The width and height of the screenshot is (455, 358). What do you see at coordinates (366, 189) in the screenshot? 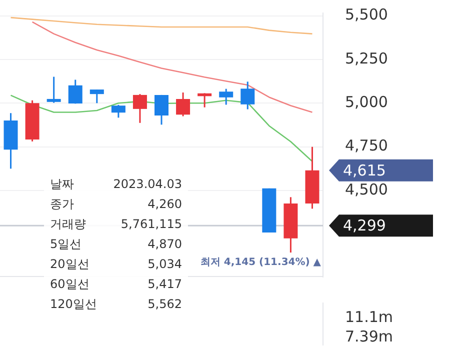
I see `y-tick-label: 4,500` at bounding box center [366, 189].